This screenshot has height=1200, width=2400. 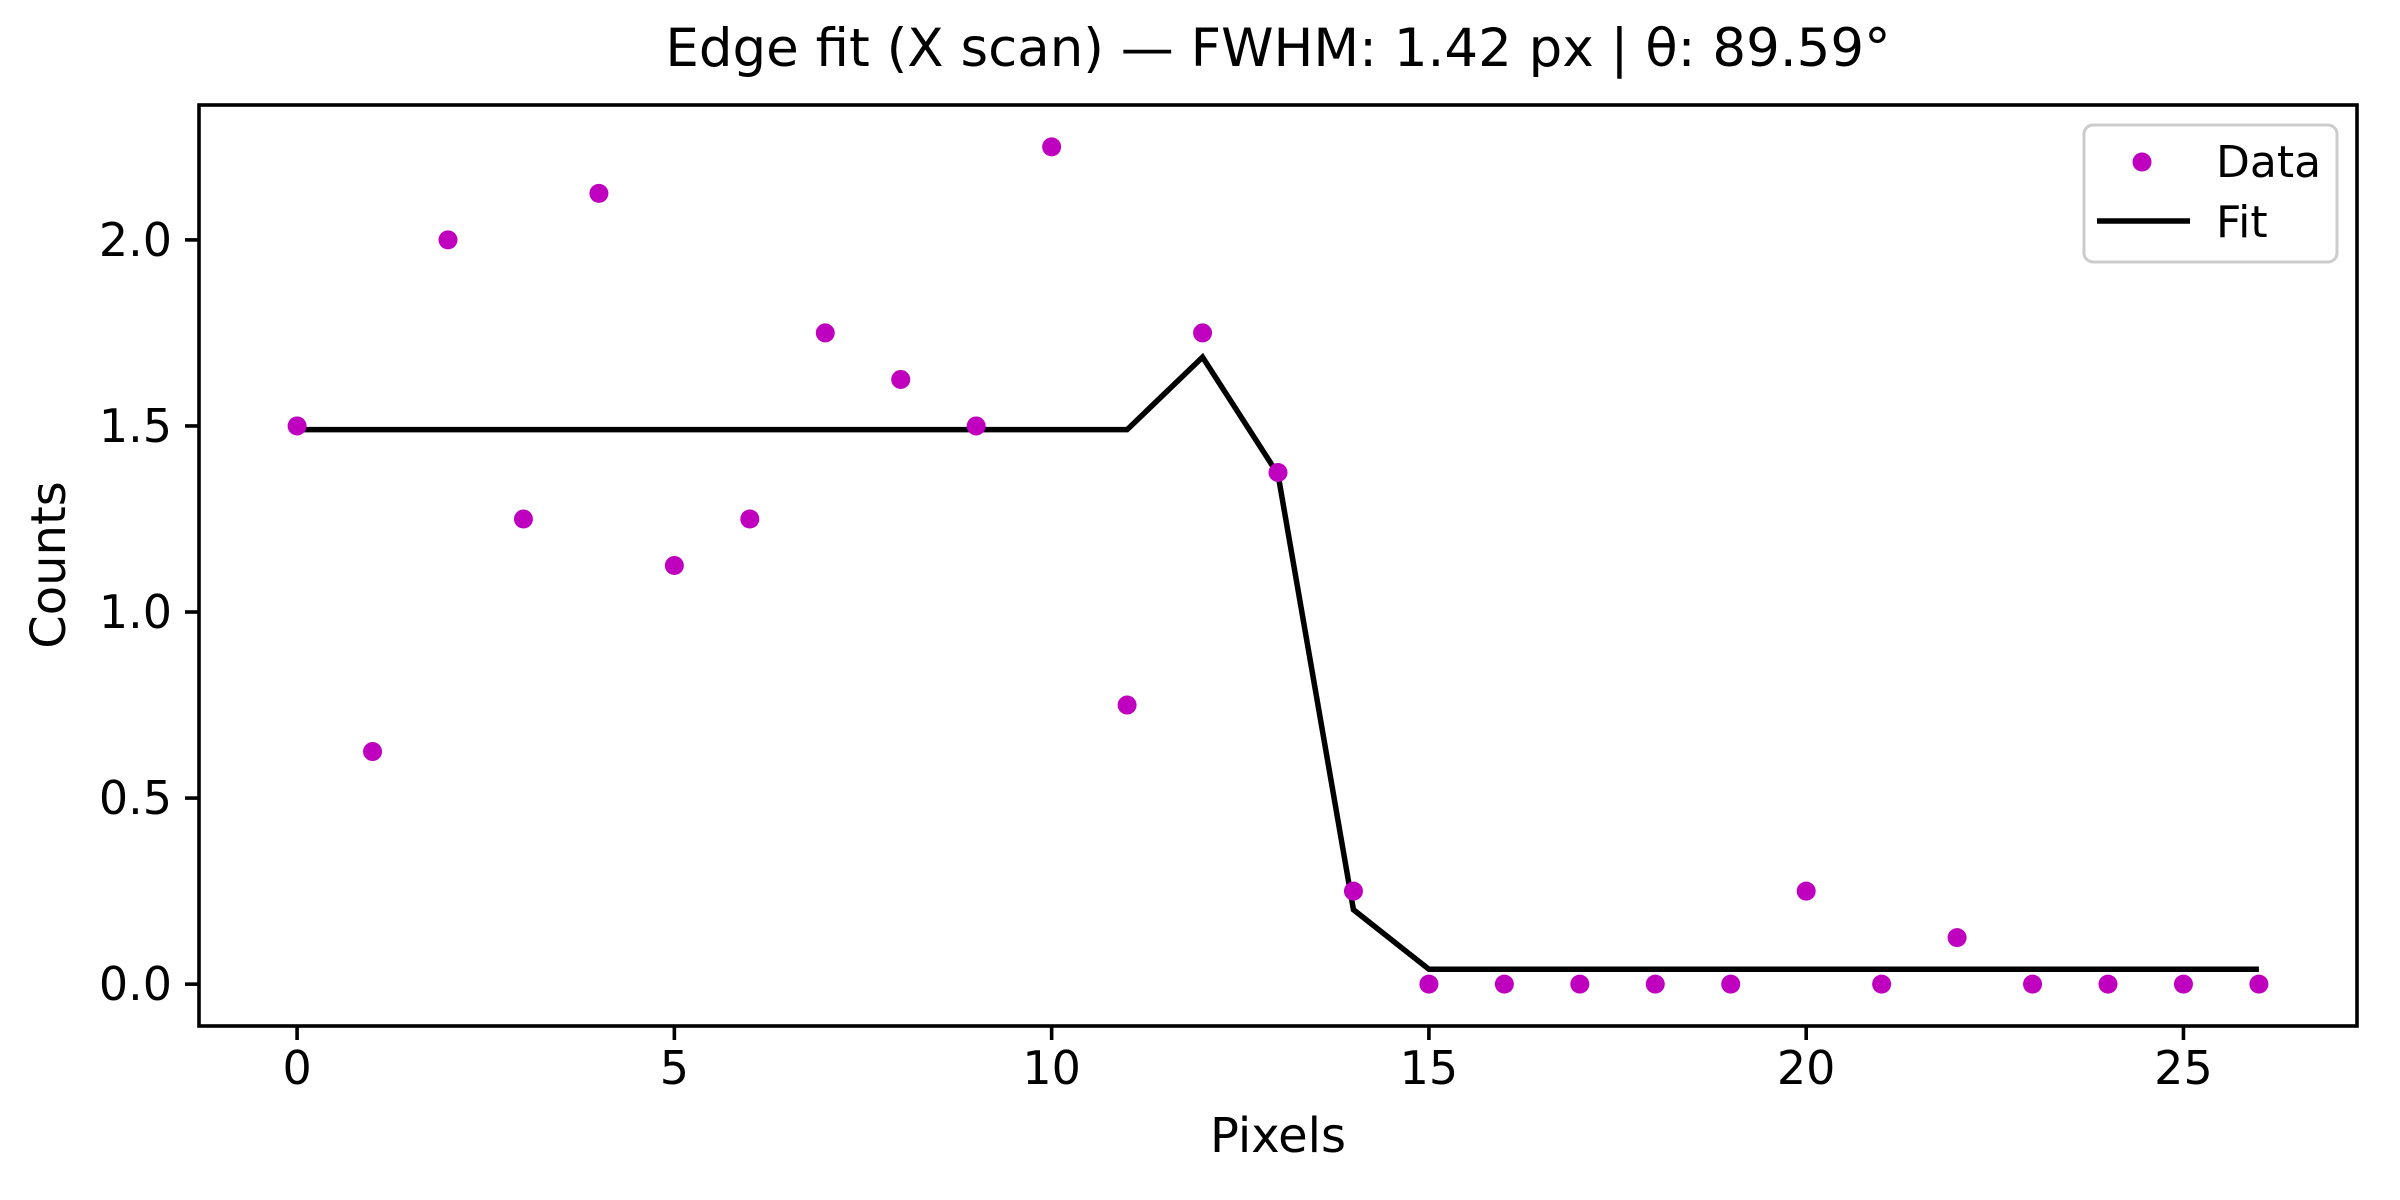 I want to click on y-tick-label: 0.5, so click(x=135, y=798).